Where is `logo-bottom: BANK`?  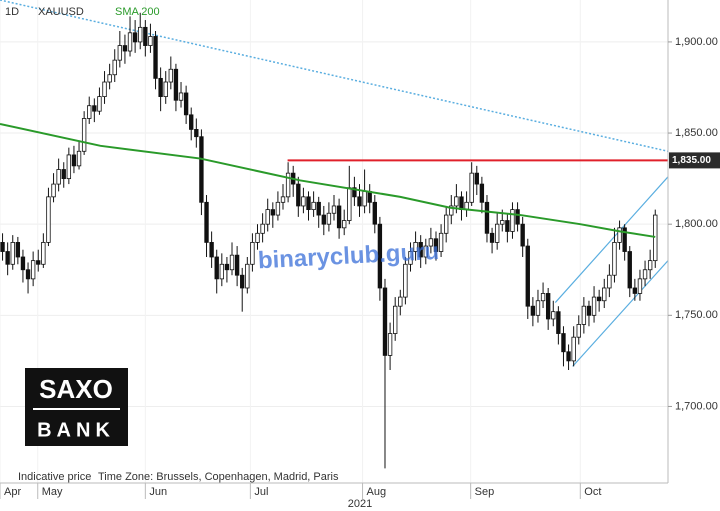
logo-bottom: BANK is located at coordinates (76, 430).